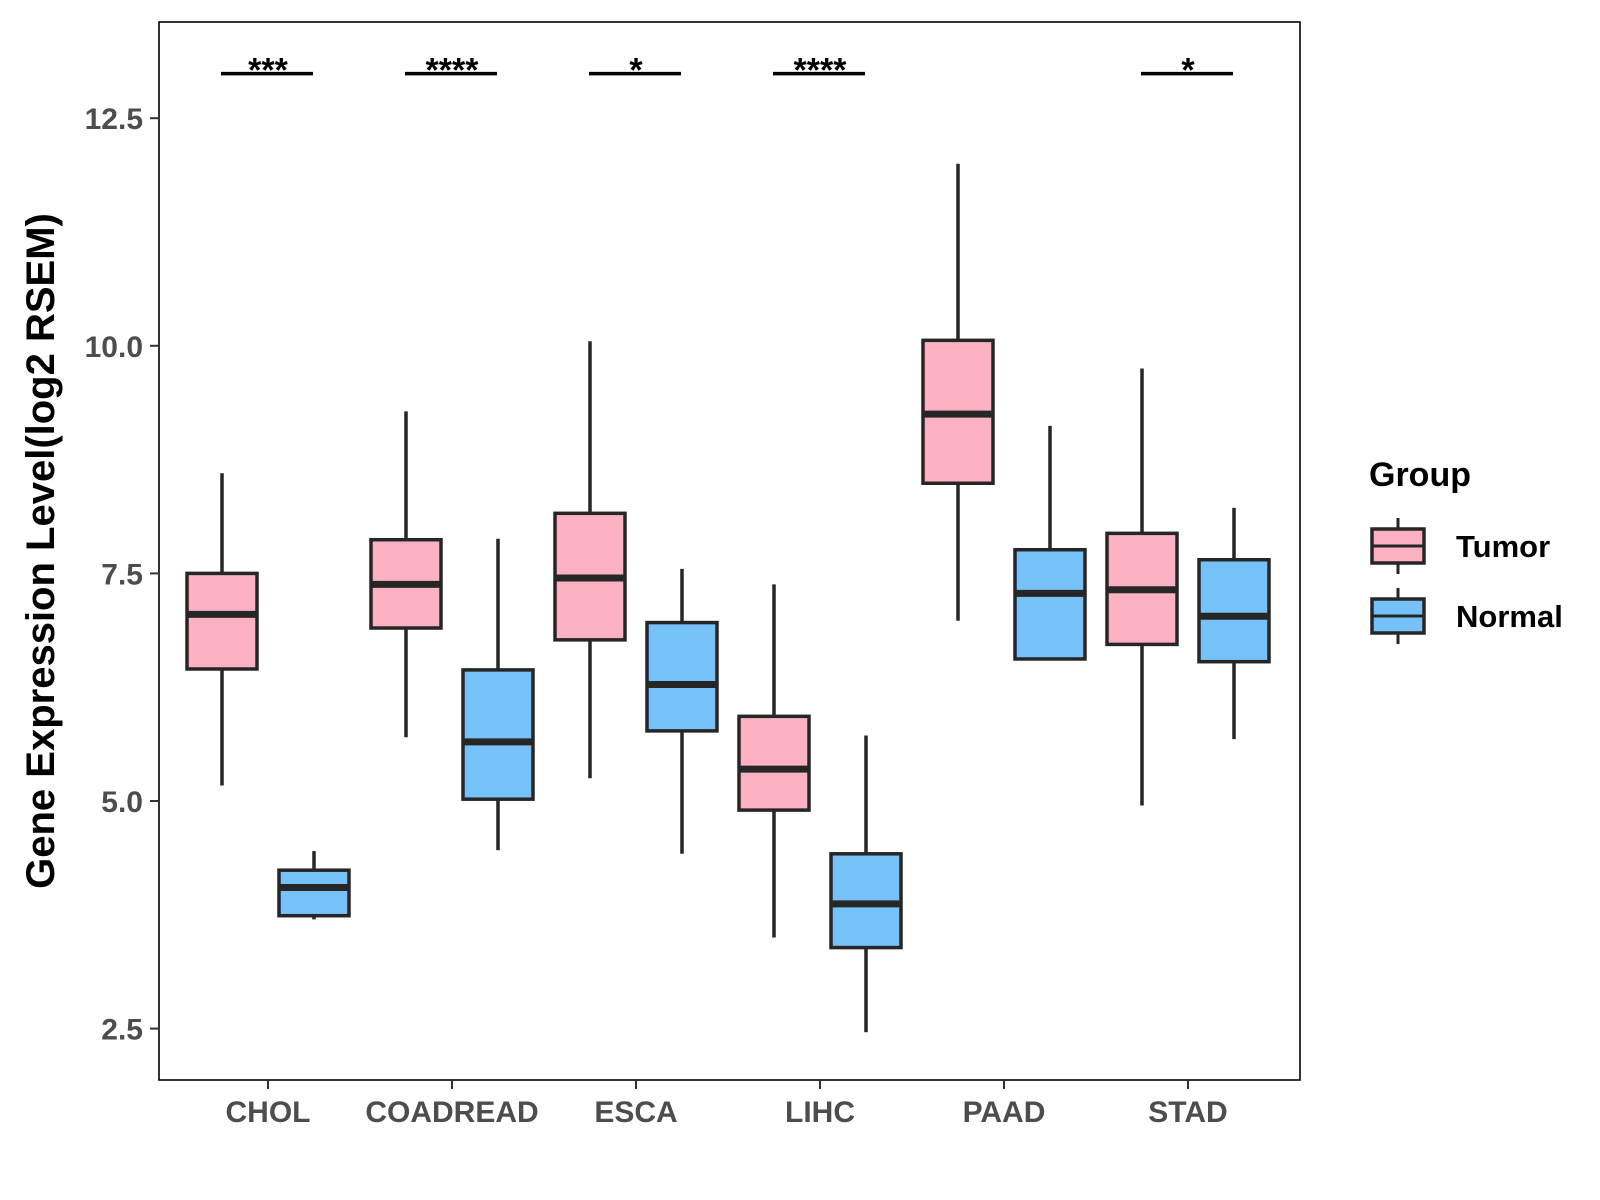 Image resolution: width=1600 pixels, height=1200 pixels. What do you see at coordinates (635, 1112) in the screenshot?
I see `x-tick-label: ESCA` at bounding box center [635, 1112].